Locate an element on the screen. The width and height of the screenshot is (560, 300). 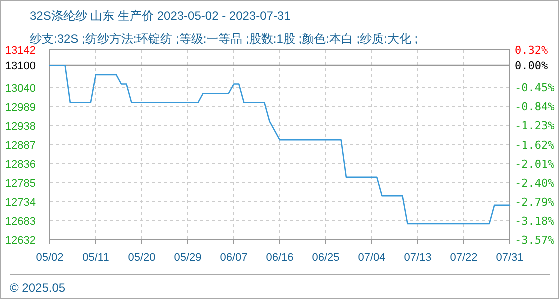
chart-subtitle: 纱支:32S ;纺纱方法:环锭纺 ;等级:一等品 ;股数:1股 ;颜色:本白 ;纱质:大化 ; is located at coordinates (224, 39).